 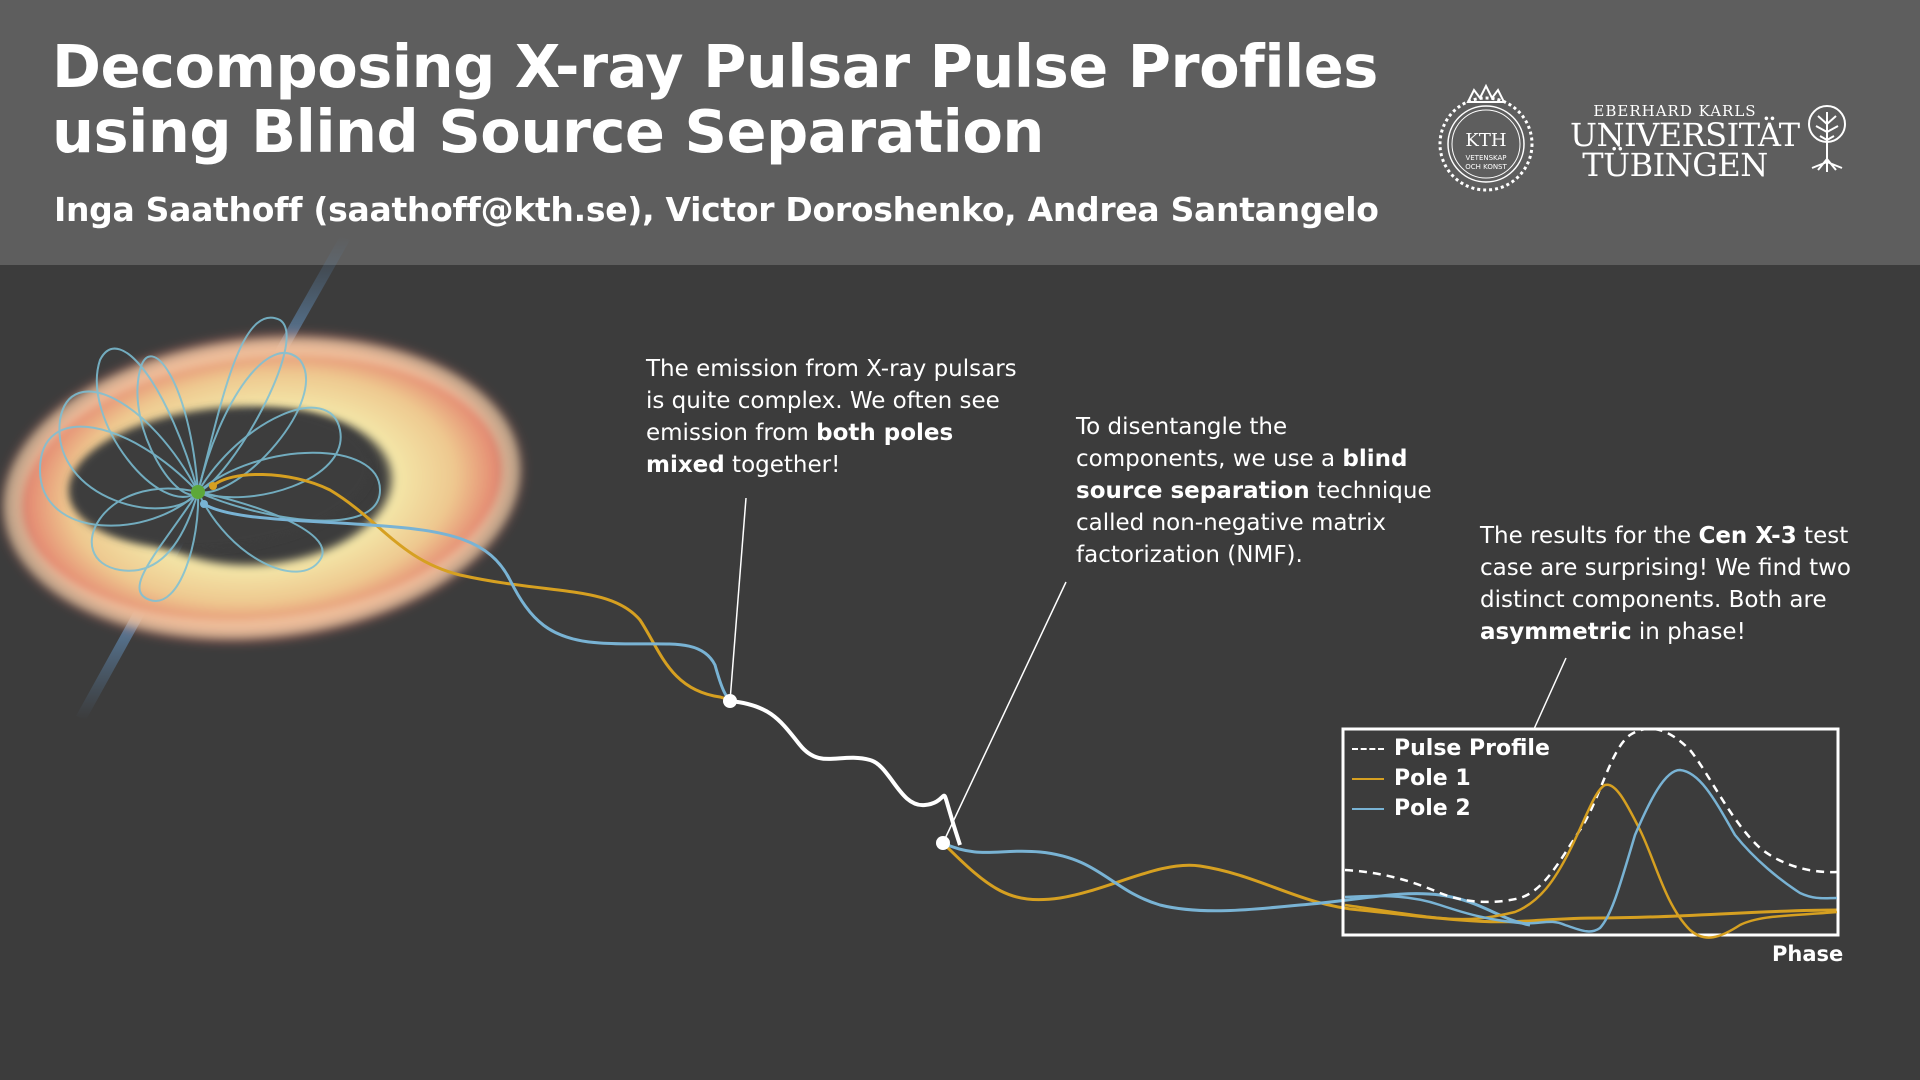 What do you see at coordinates (1675, 165) in the screenshot?
I see `tuebingen-logo-line3: TÜBINGEN` at bounding box center [1675, 165].